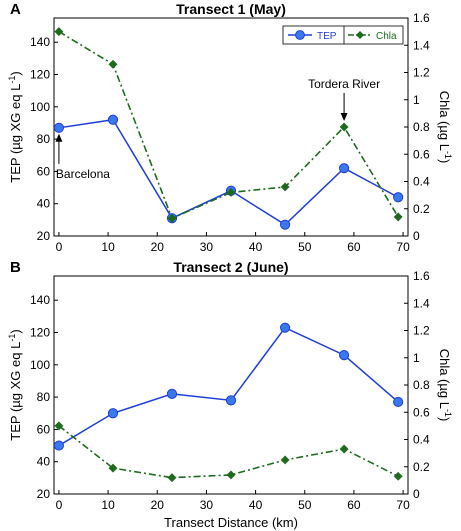 The height and width of the screenshot is (531, 461). I want to click on x-tick-label: 60, so click(354, 505).